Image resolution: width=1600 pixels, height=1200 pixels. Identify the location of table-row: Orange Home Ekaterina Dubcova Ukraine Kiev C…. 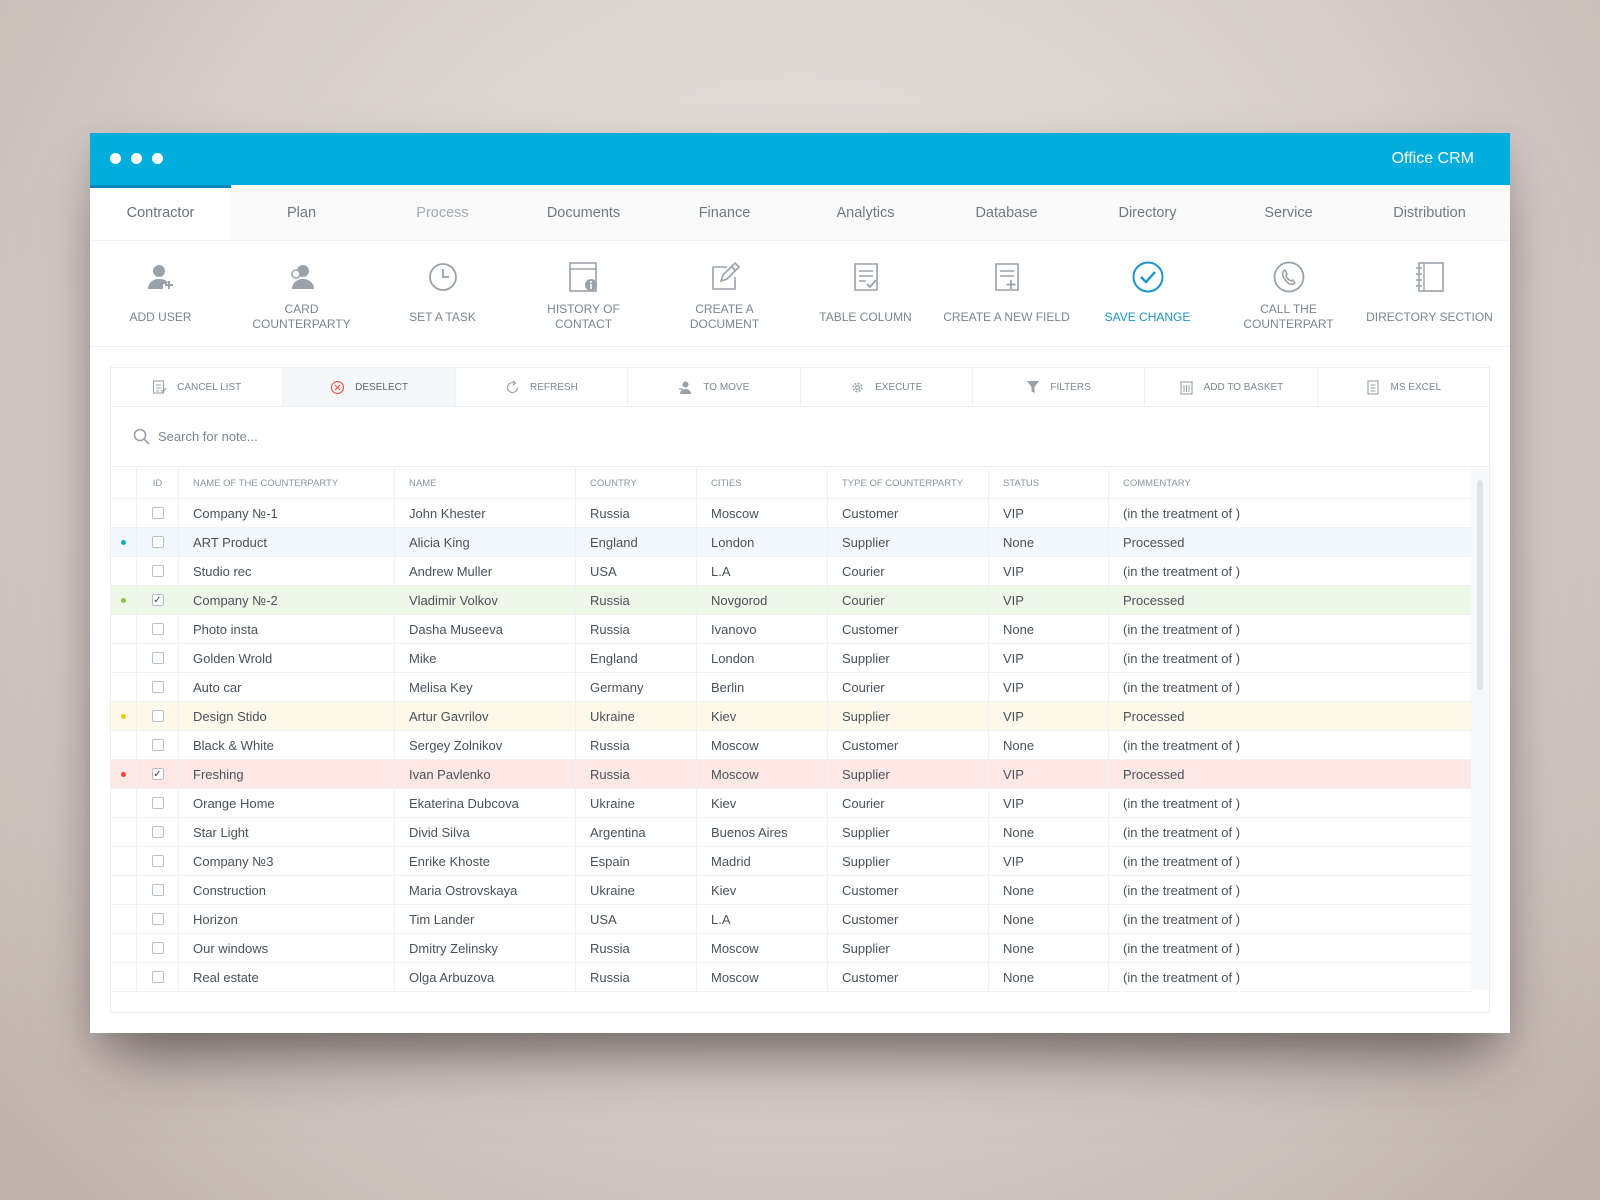
(792, 803).